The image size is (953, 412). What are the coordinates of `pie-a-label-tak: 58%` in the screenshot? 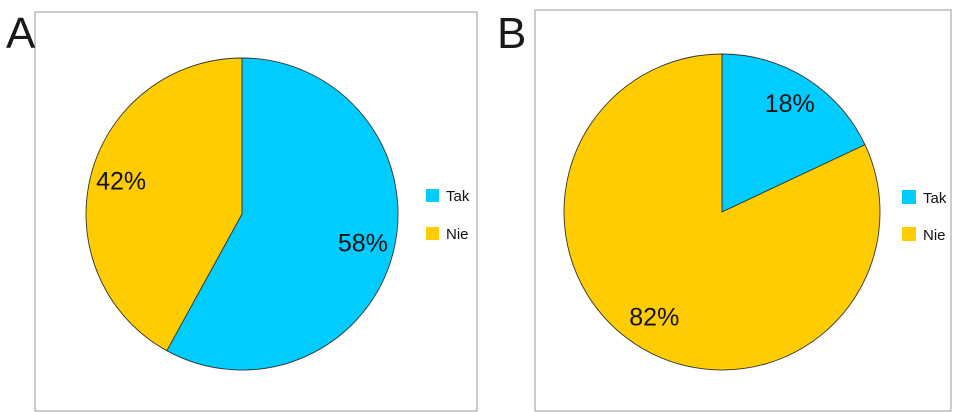 It's located at (363, 244).